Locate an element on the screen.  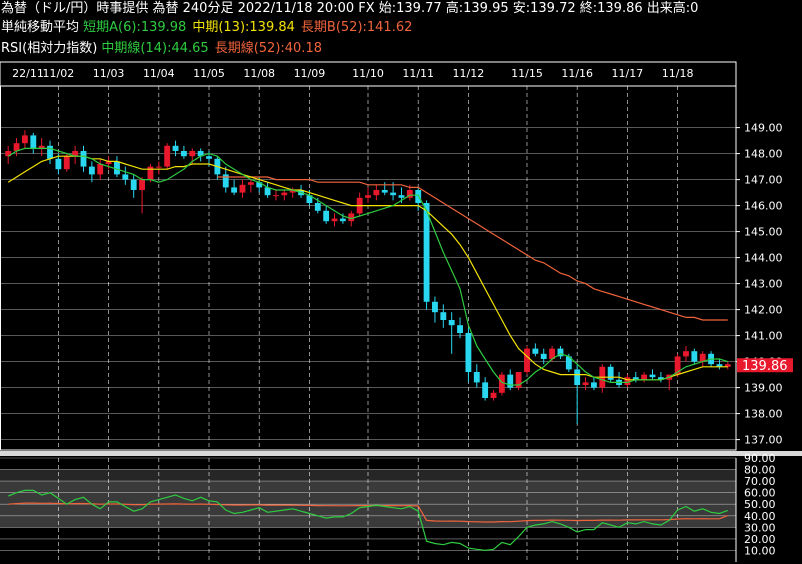
price-tick-label: 142.00 is located at coordinates (763, 310).